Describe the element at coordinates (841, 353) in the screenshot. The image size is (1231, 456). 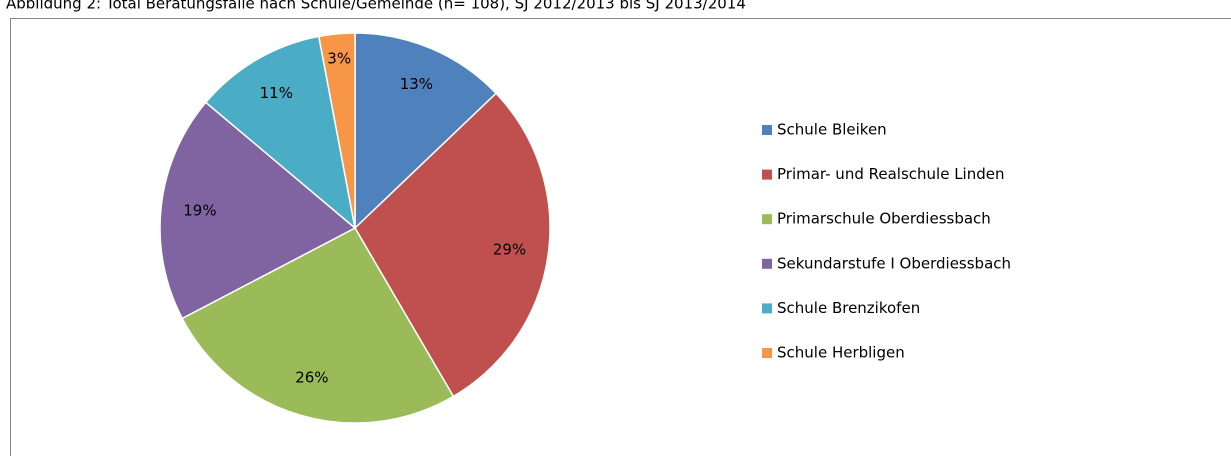
I see `legend-label: Schule Herbligen` at that location.